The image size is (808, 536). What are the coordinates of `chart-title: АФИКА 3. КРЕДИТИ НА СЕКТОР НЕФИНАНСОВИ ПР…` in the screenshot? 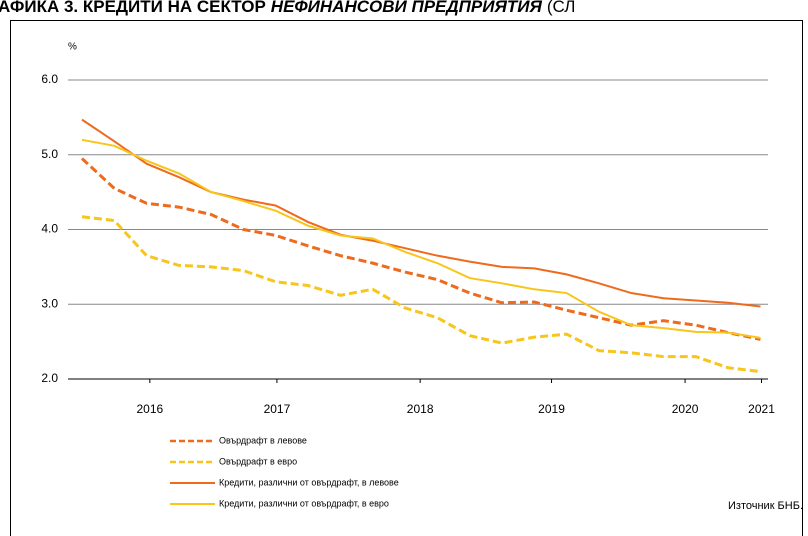 It's located at (287, 8).